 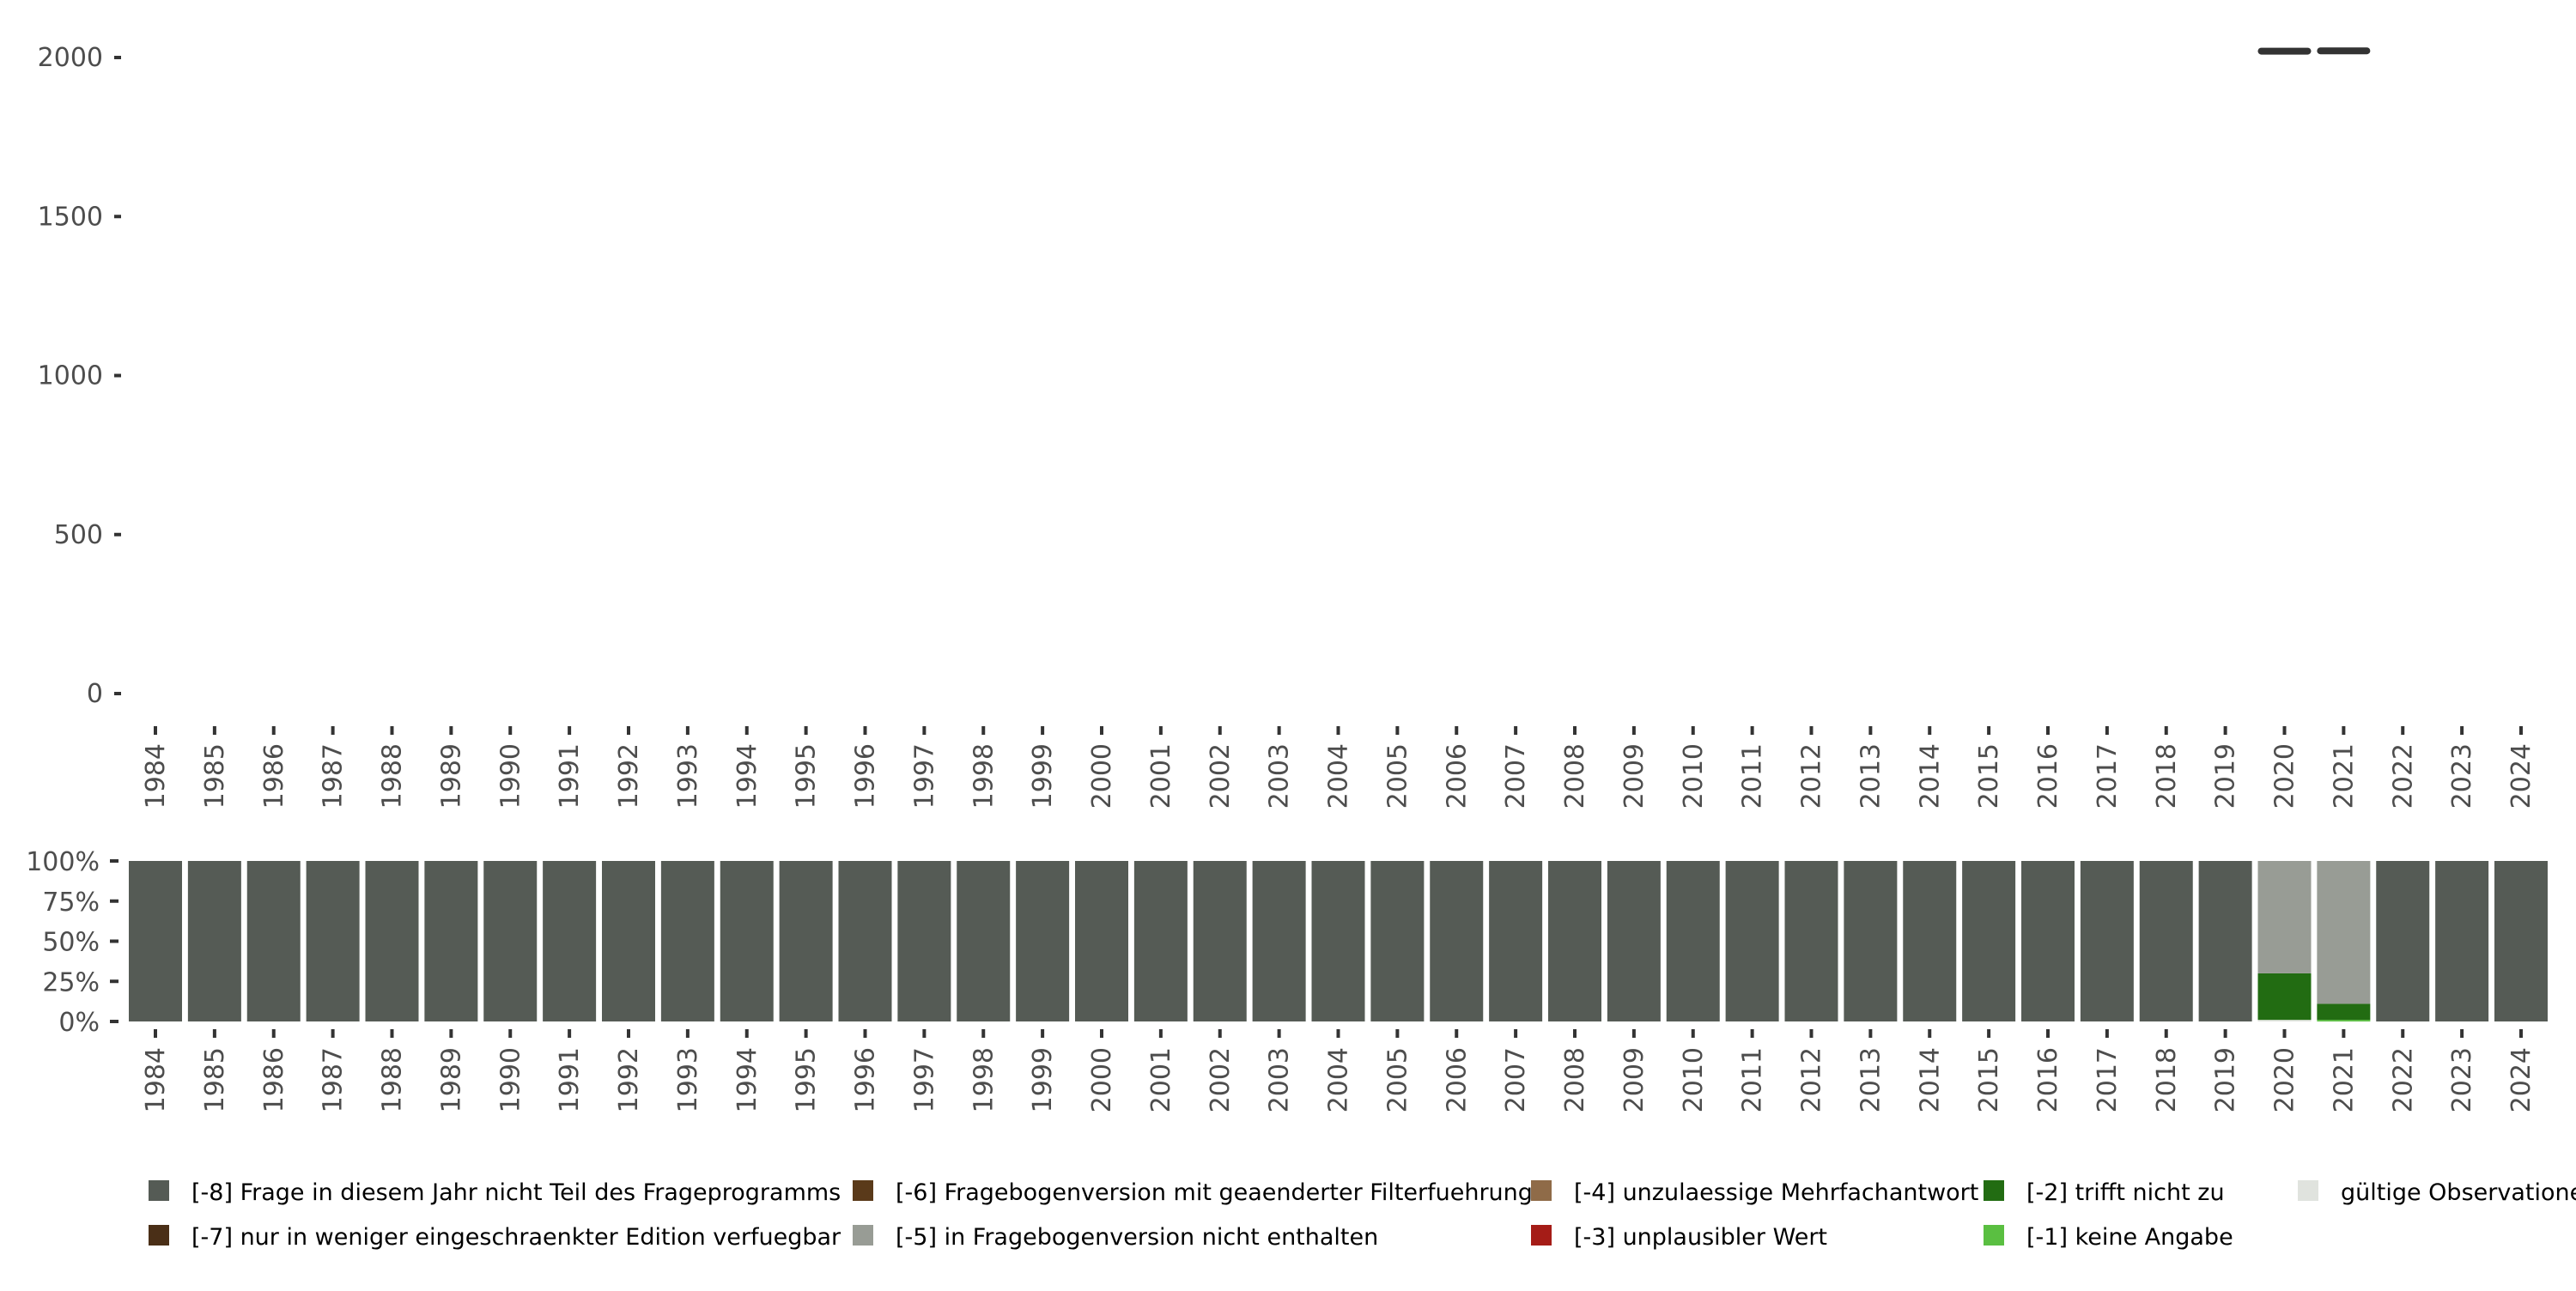 I want to click on x-tick-label: 1988, so click(x=393, y=1079).